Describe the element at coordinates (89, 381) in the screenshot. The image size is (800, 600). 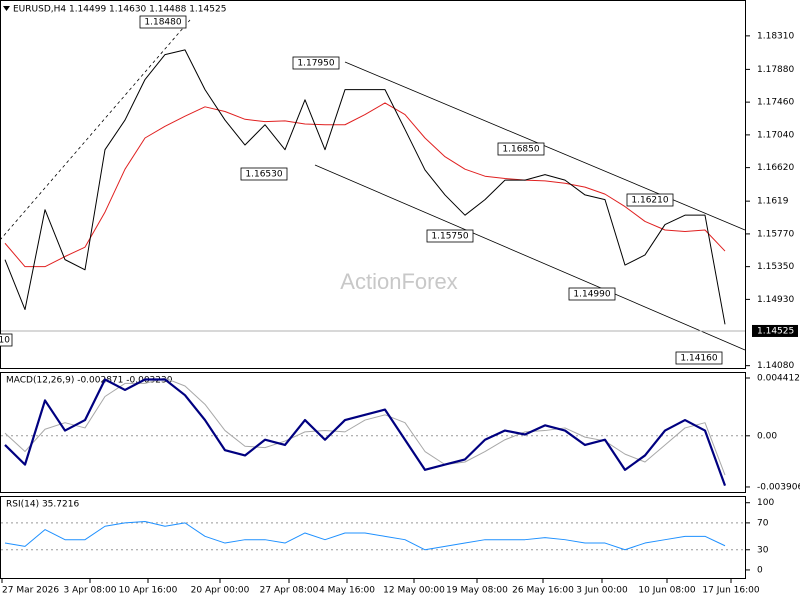
I see `macd-title: MACD(12,26,9) -0.002871 -0.003230` at that location.